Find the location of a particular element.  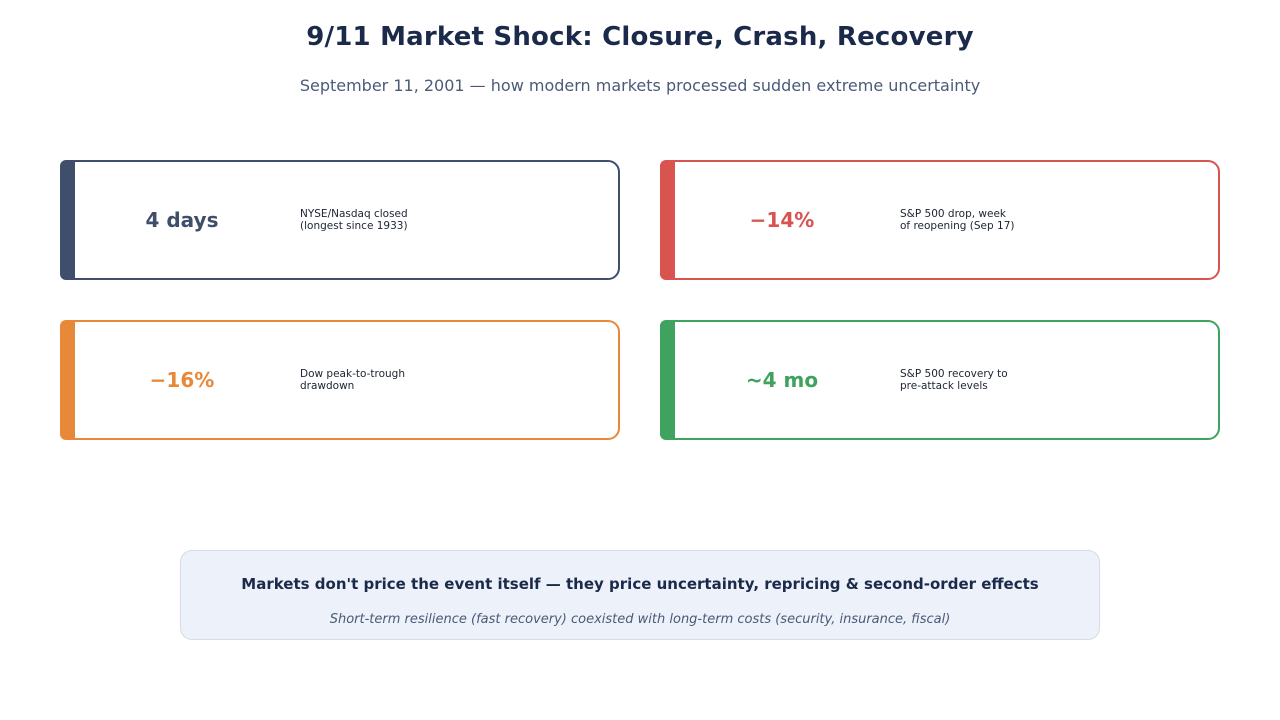

stat-description: S&P 500 recovery to pre-attack levels is located at coordinates (954, 380).